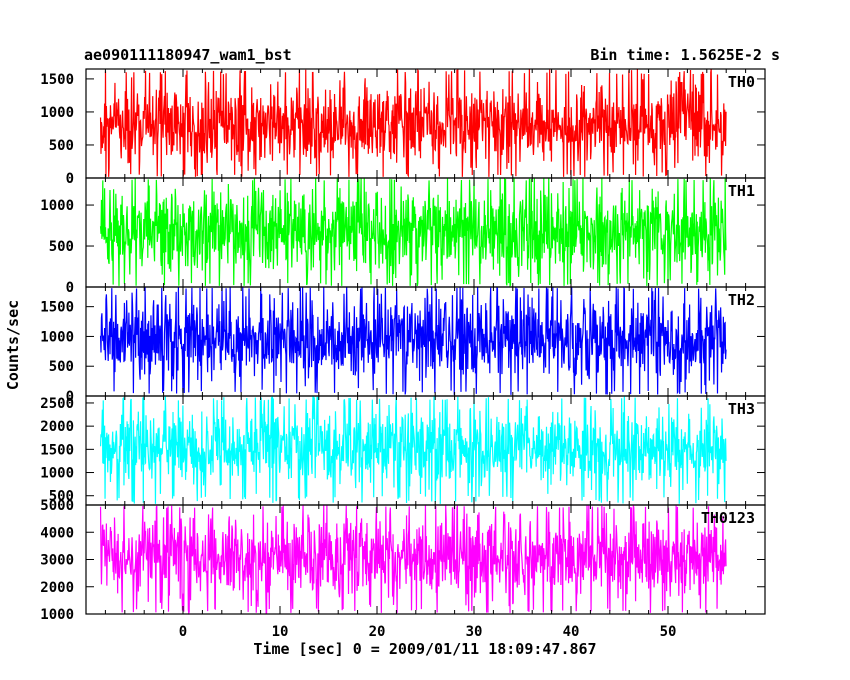 The image size is (850, 680). What do you see at coordinates (57, 506) in the screenshot?
I see `y-tick-label: 5000` at bounding box center [57, 506].